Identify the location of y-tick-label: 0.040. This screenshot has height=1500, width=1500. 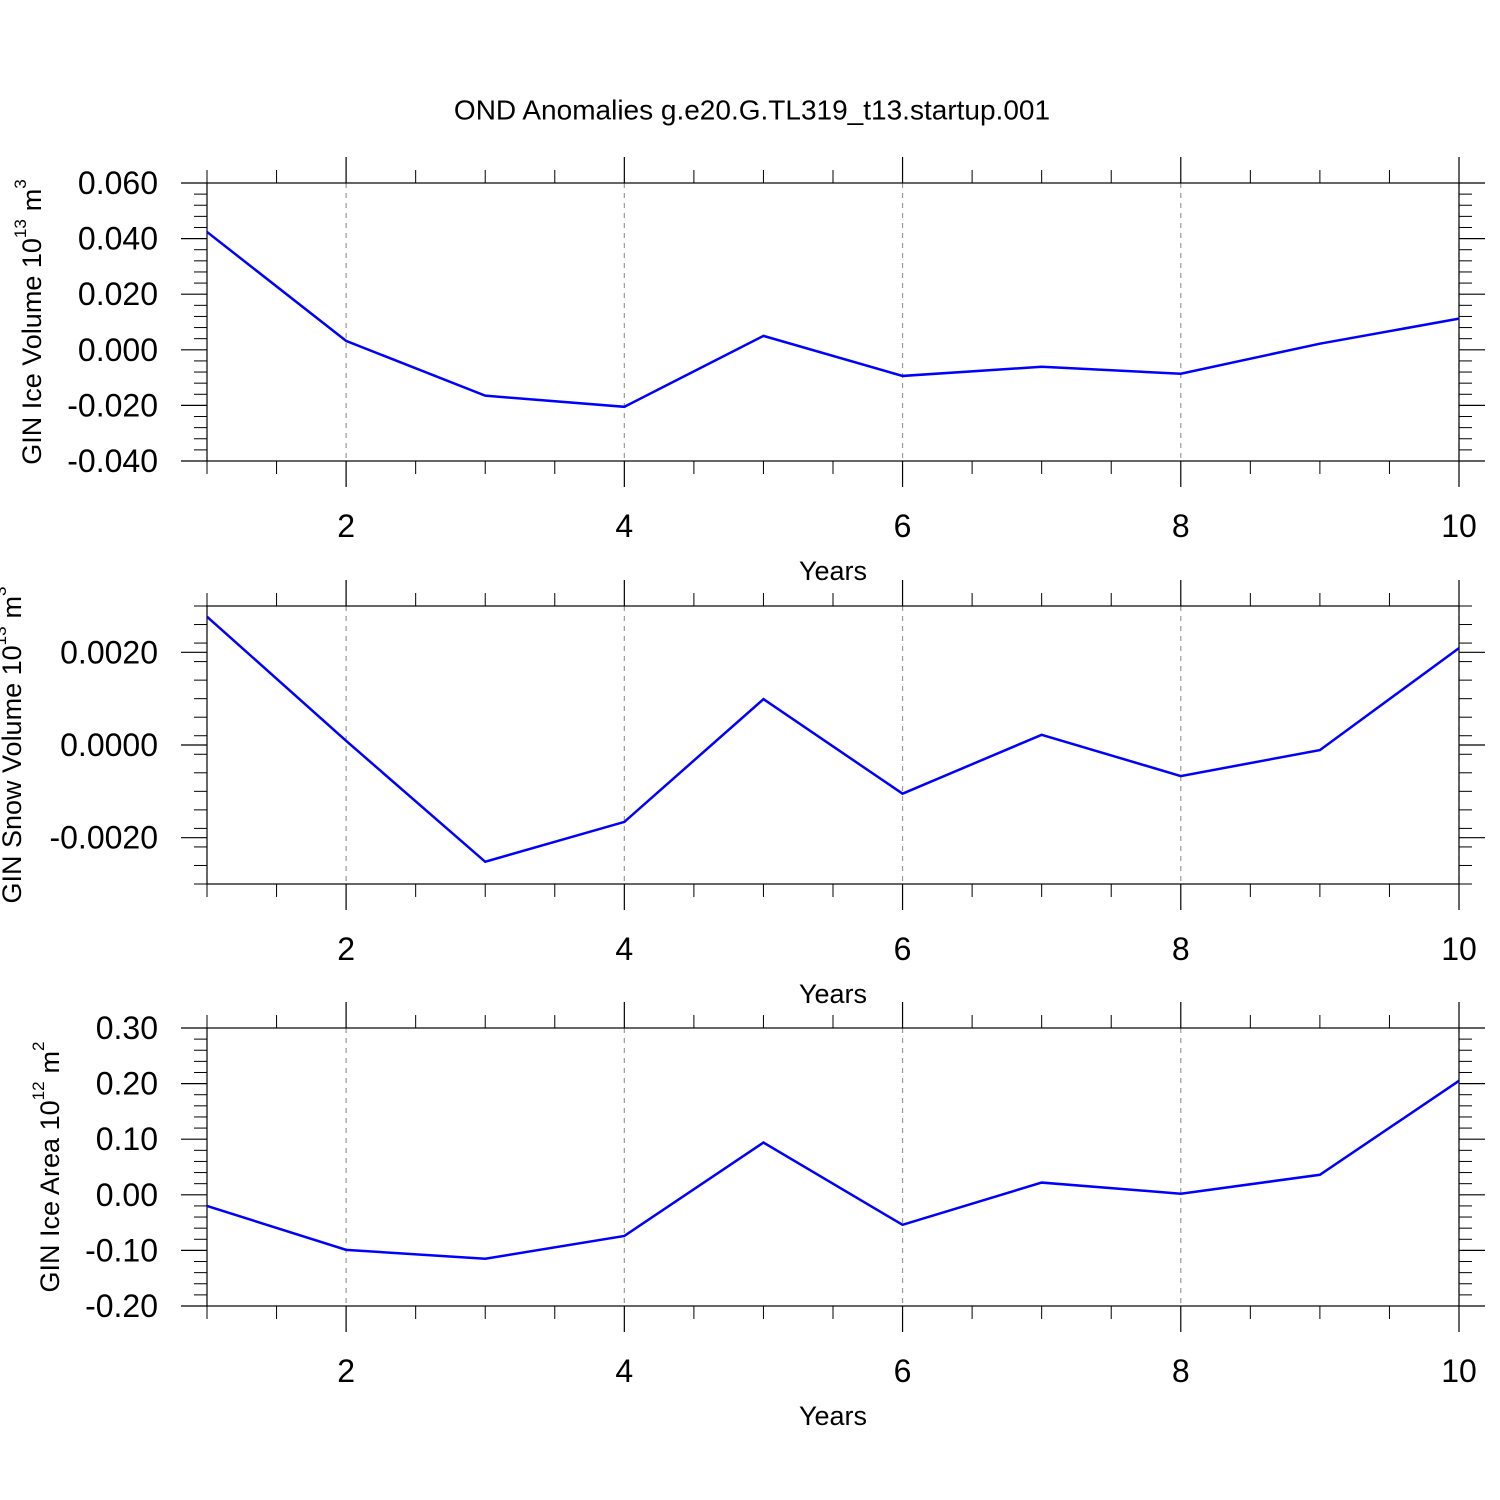
(118, 239).